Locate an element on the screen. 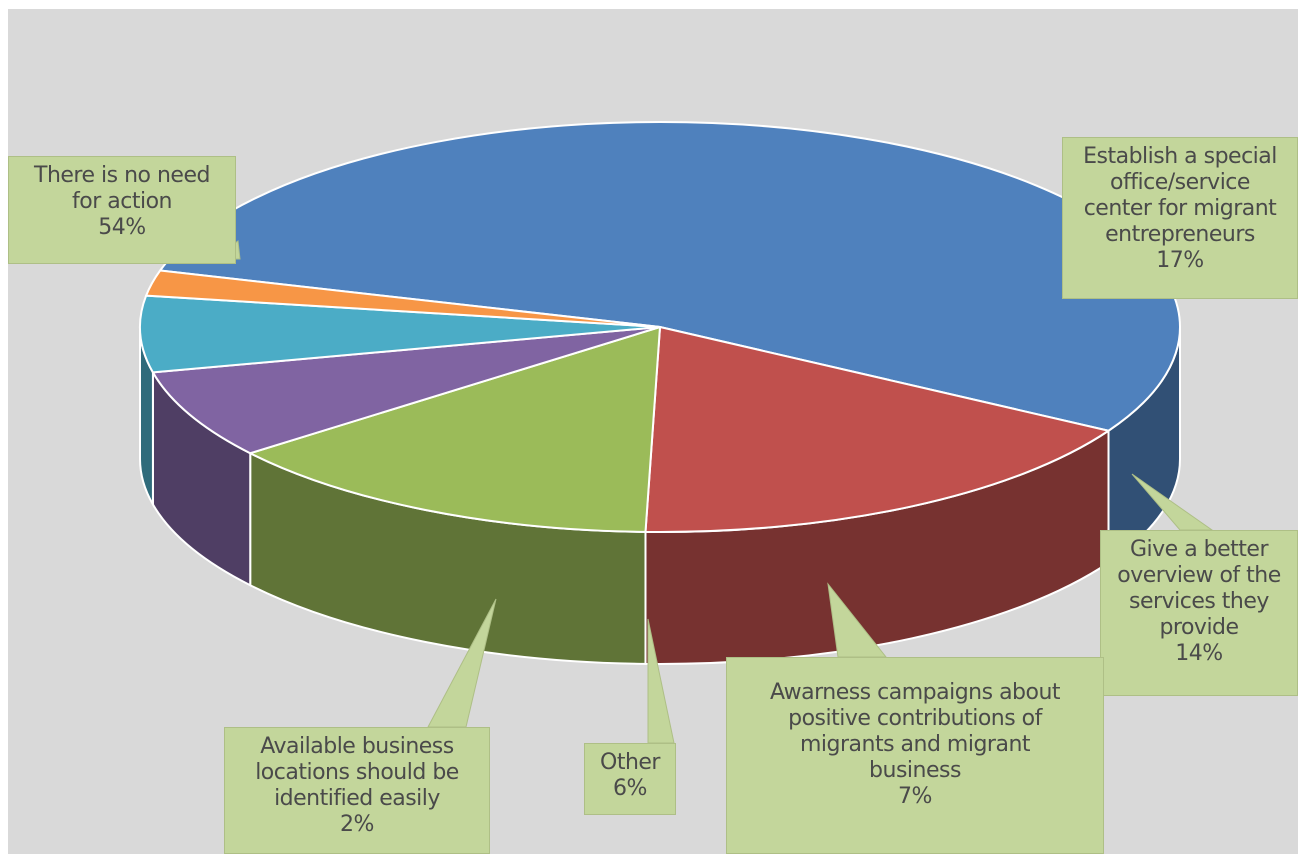  label-text: Establish a special is located at coordinates (1180, 156).